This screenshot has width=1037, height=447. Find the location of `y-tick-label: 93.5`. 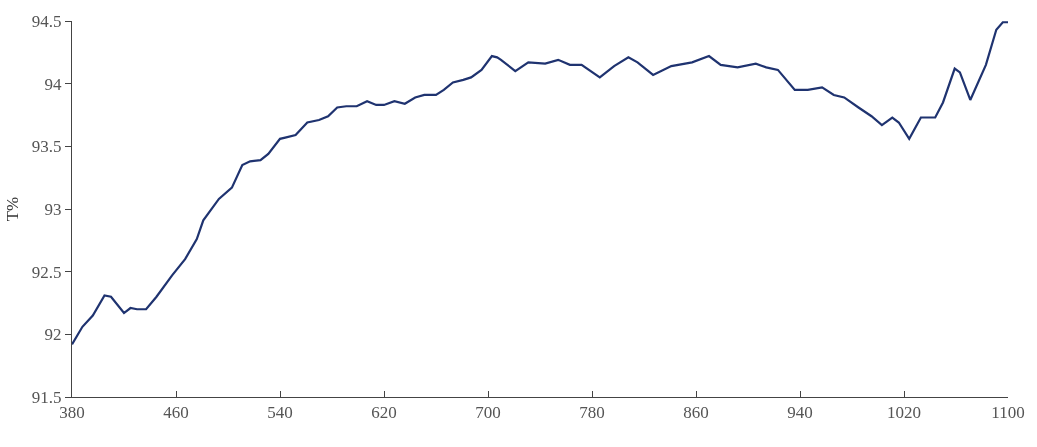

y-tick-label: 93.5 is located at coordinates (46, 147).